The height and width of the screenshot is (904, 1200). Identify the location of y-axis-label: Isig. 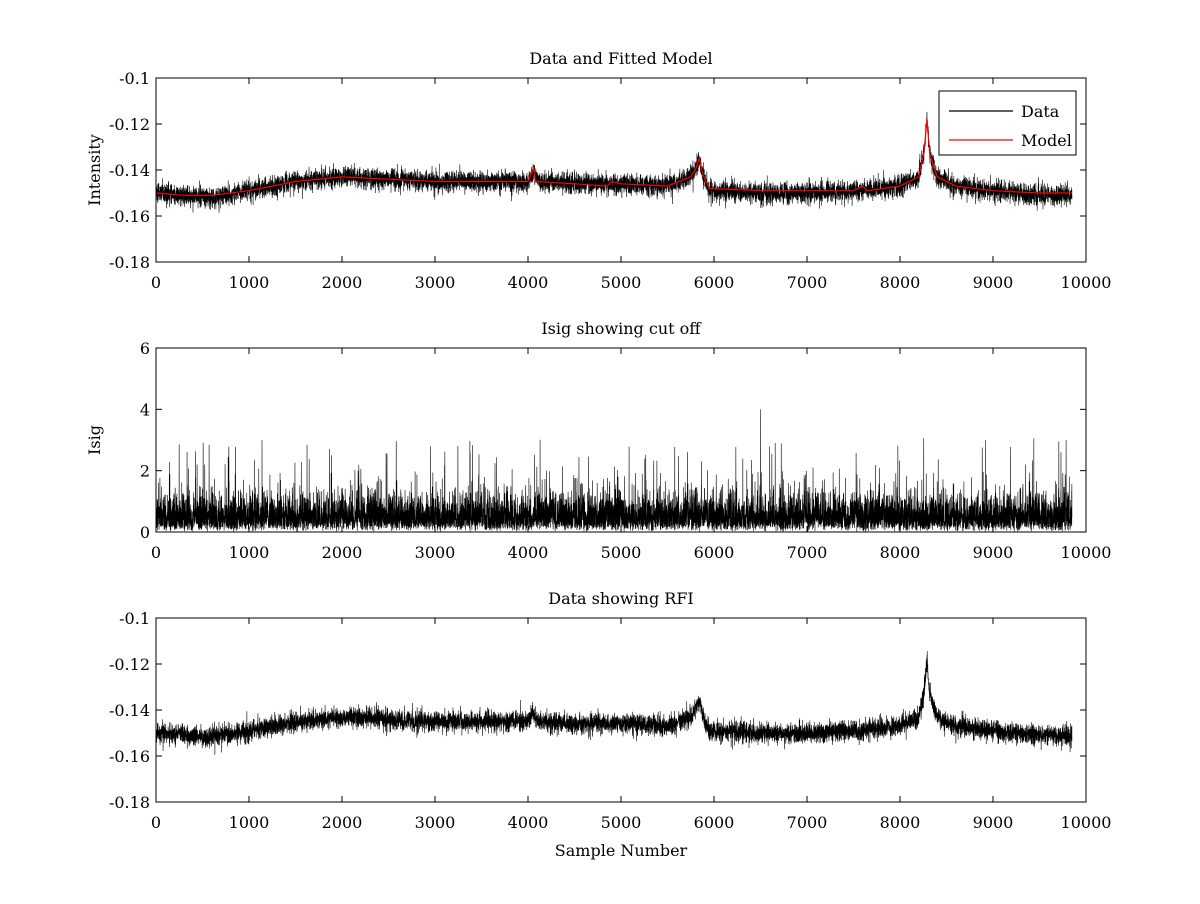
(94, 440).